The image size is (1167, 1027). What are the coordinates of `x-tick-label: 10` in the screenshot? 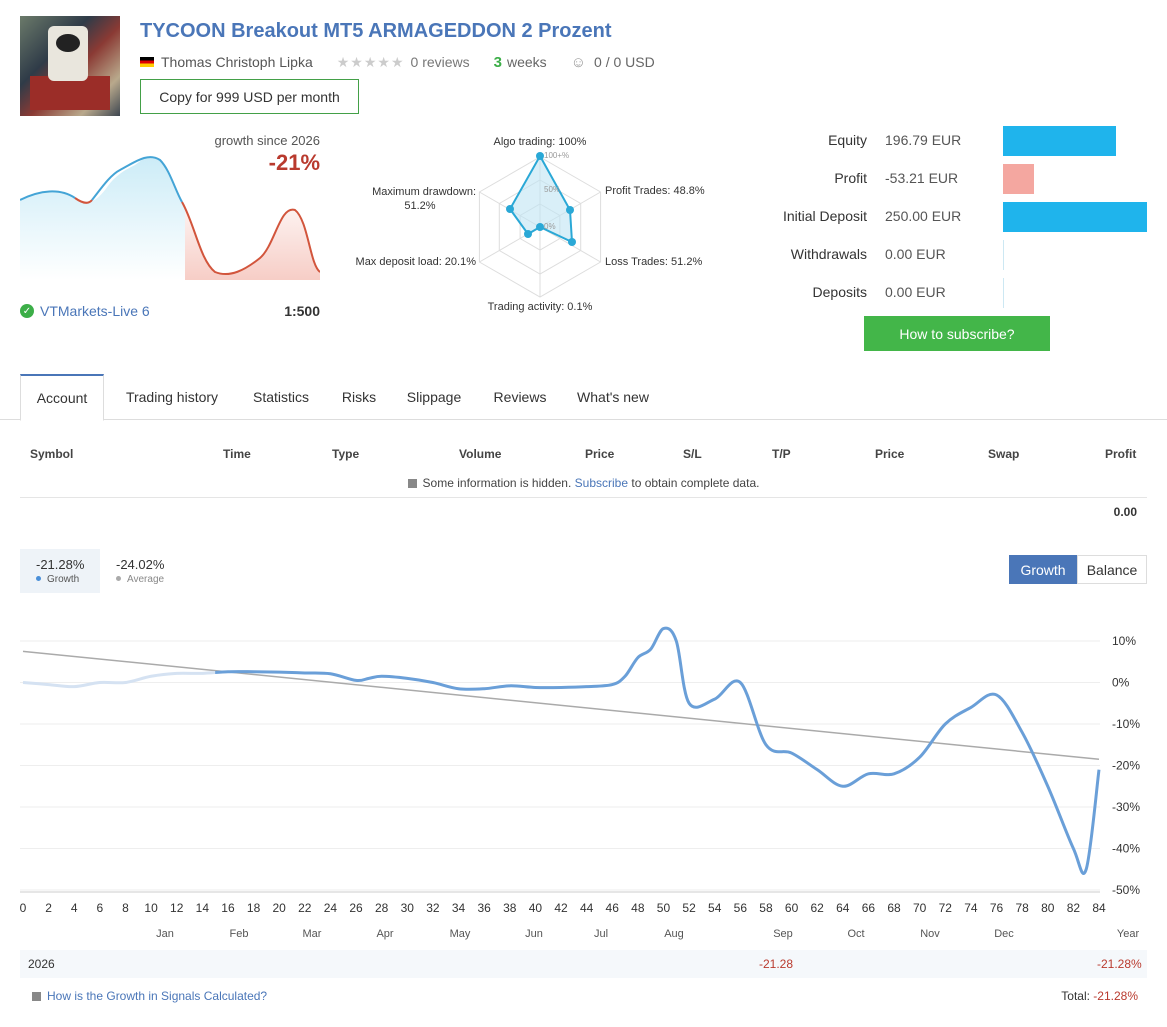 It's located at (151, 908).